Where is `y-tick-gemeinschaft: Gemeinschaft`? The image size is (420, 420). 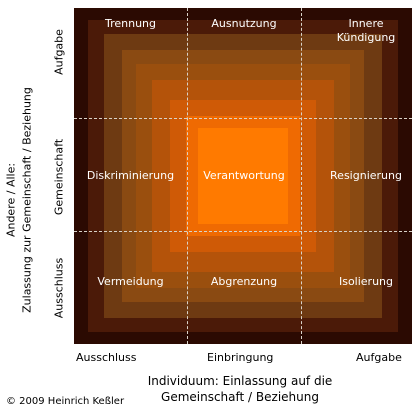
y-tick-gemeinschaft: Gemeinschaft is located at coordinates (59, 177).